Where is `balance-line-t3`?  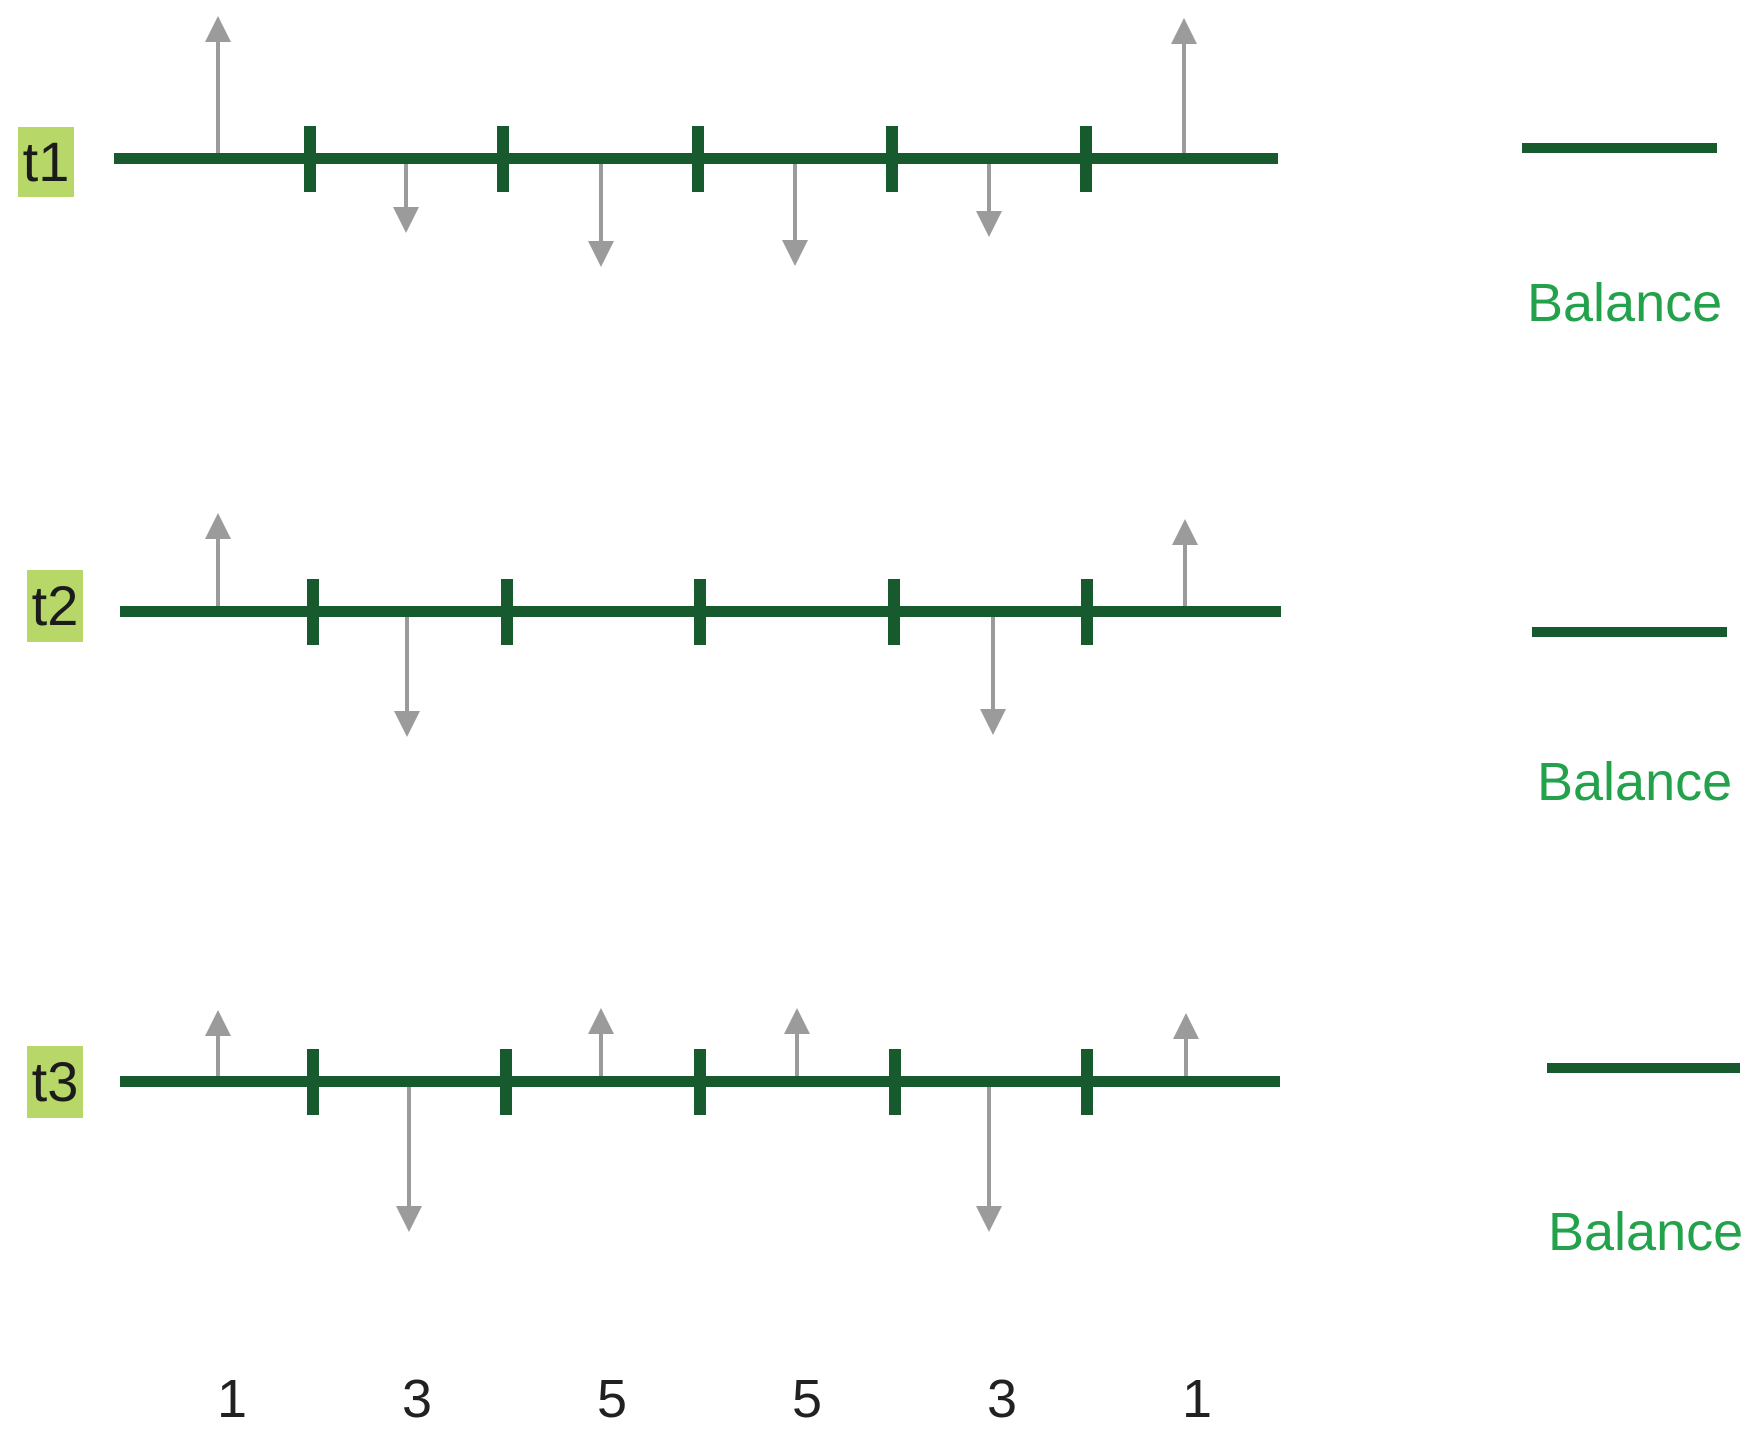
balance-line-t3 is located at coordinates (1643, 1068).